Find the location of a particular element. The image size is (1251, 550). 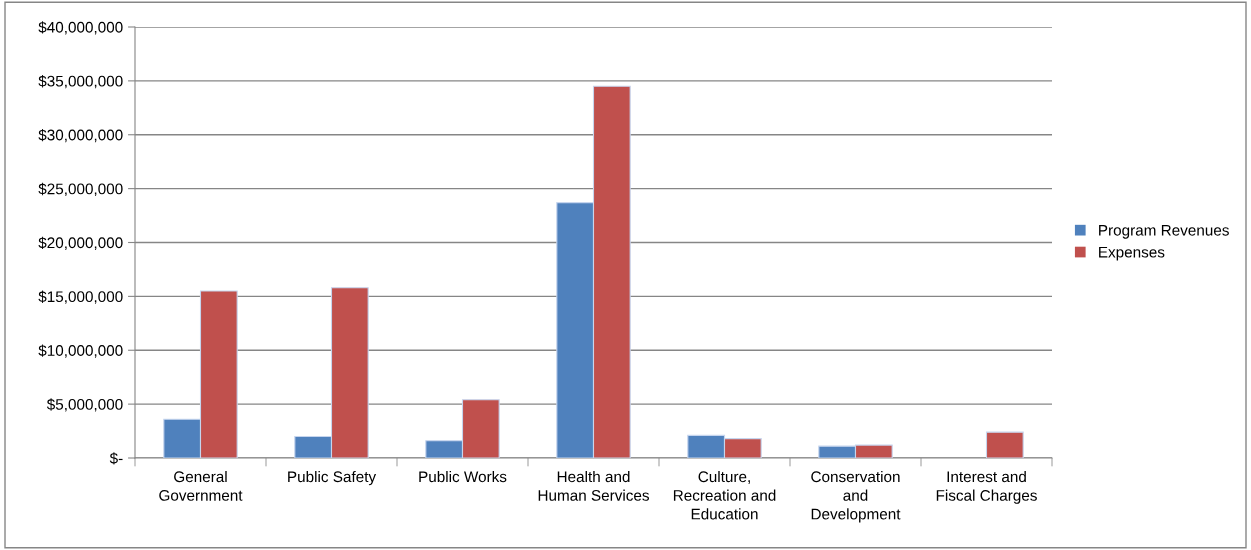

legend-label: Expenses is located at coordinates (1132, 253).